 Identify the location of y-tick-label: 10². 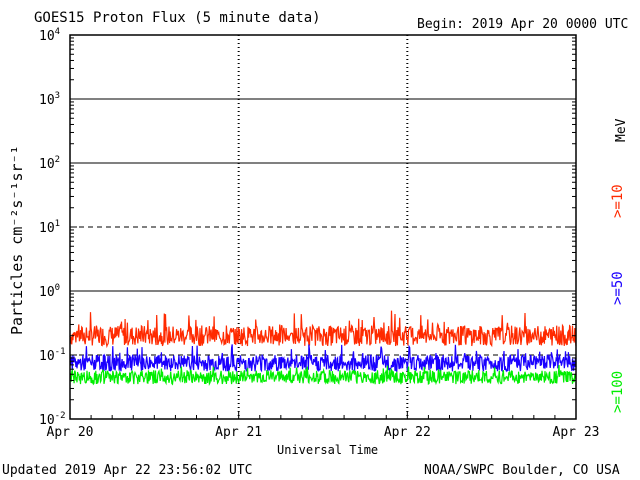
(49, 163).